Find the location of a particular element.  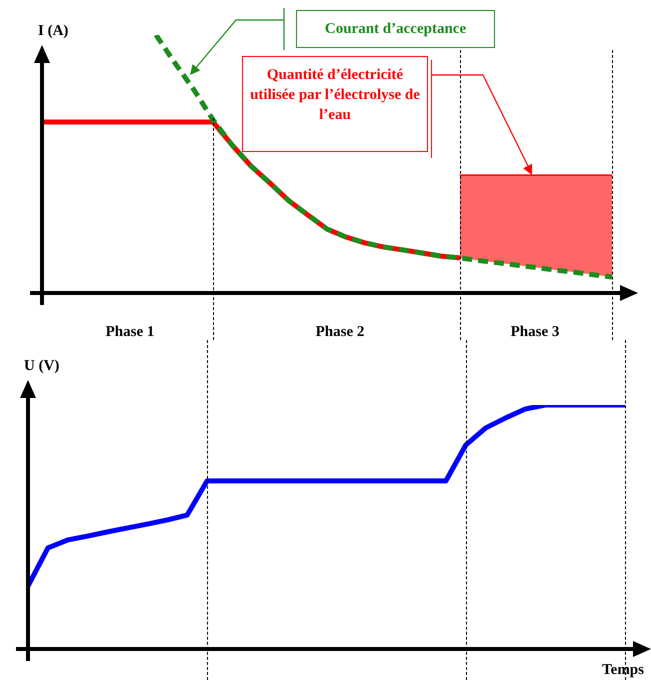

annotation: Courant d’acceptance is located at coordinates (395, 29).